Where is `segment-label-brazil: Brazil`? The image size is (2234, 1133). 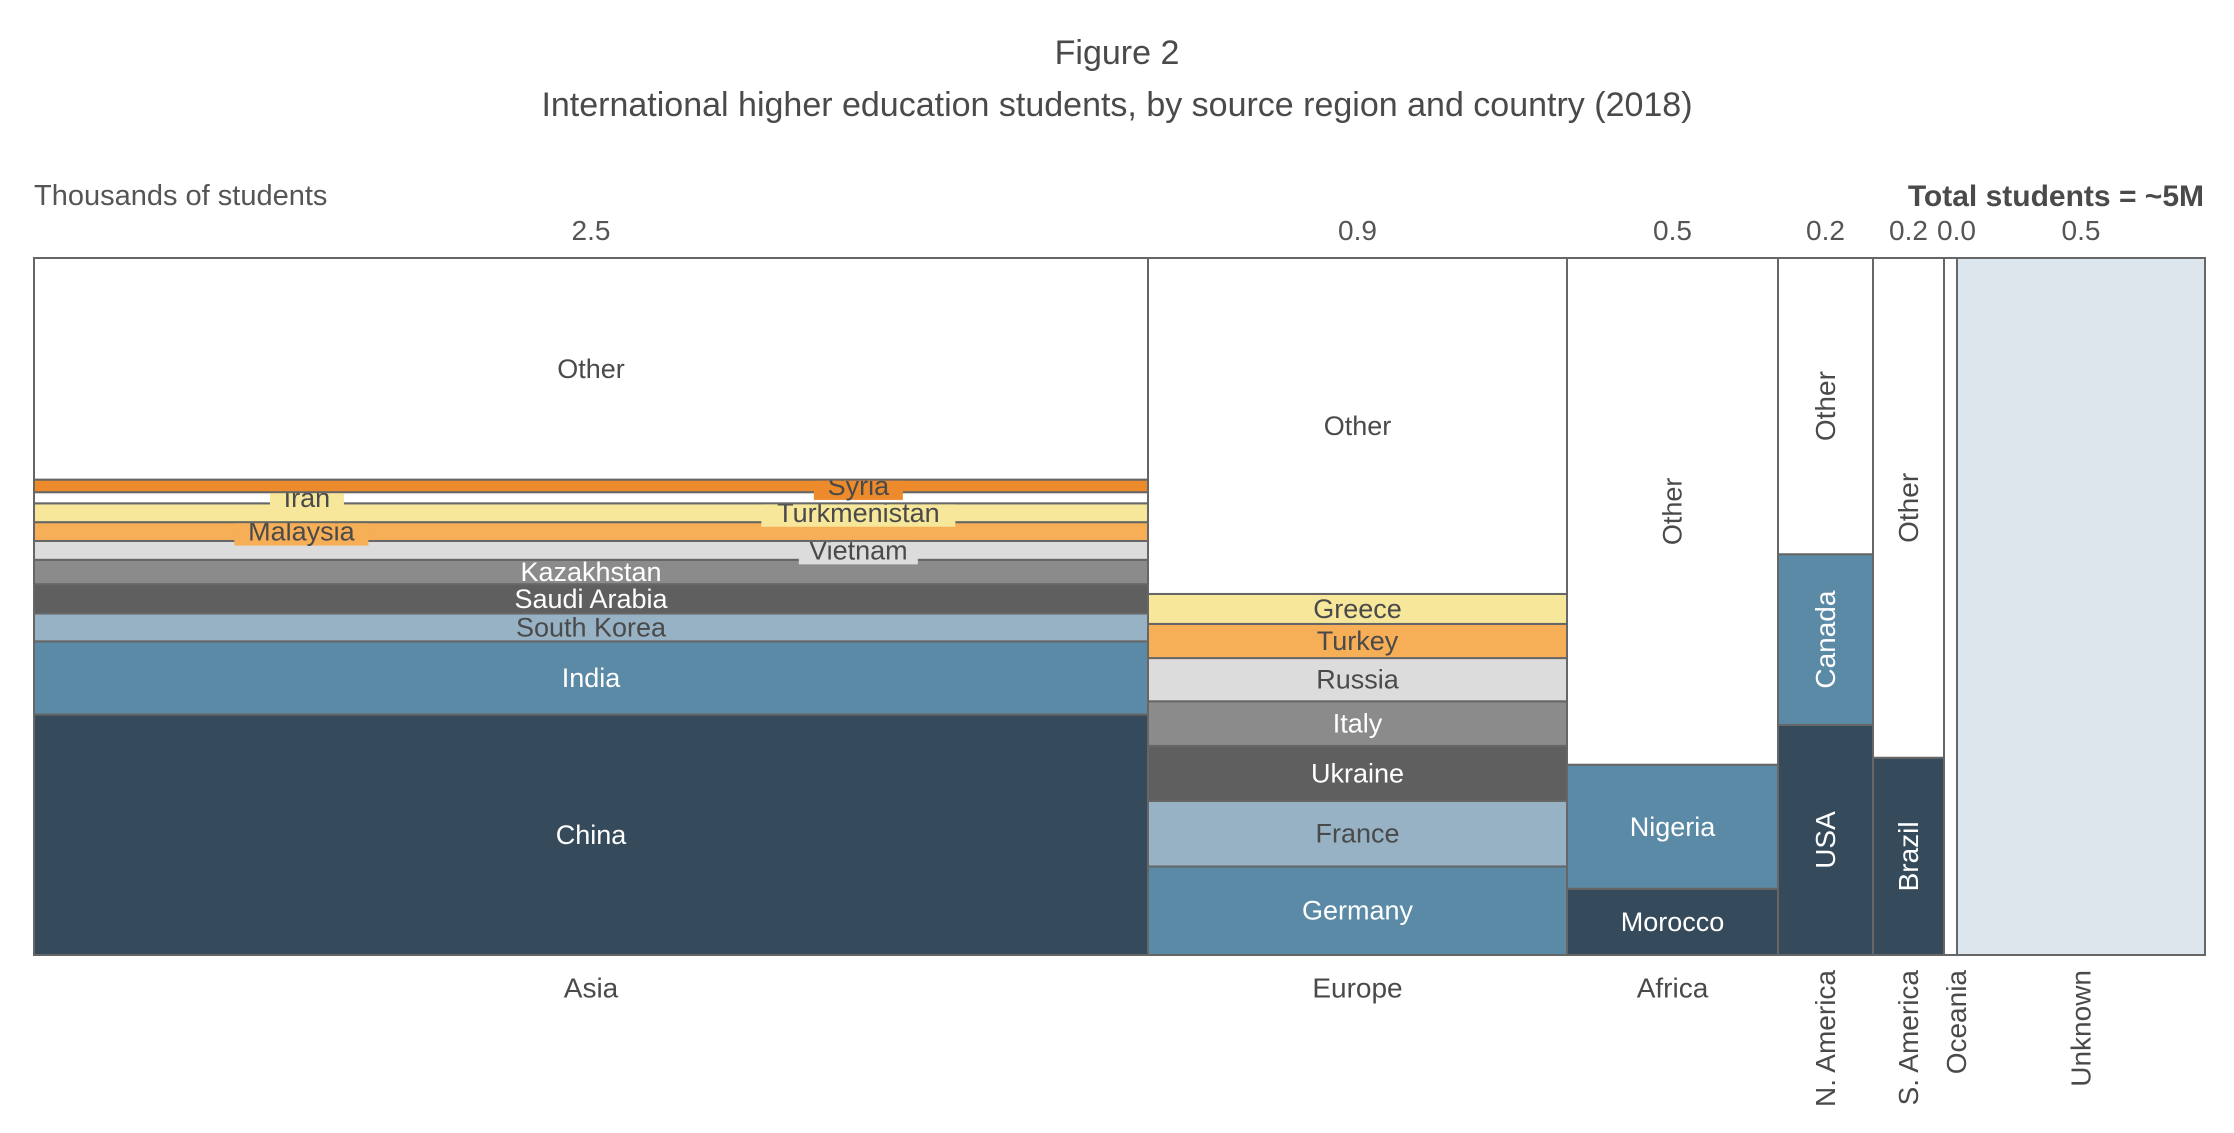
segment-label-brazil: Brazil is located at coordinates (1908, 856).